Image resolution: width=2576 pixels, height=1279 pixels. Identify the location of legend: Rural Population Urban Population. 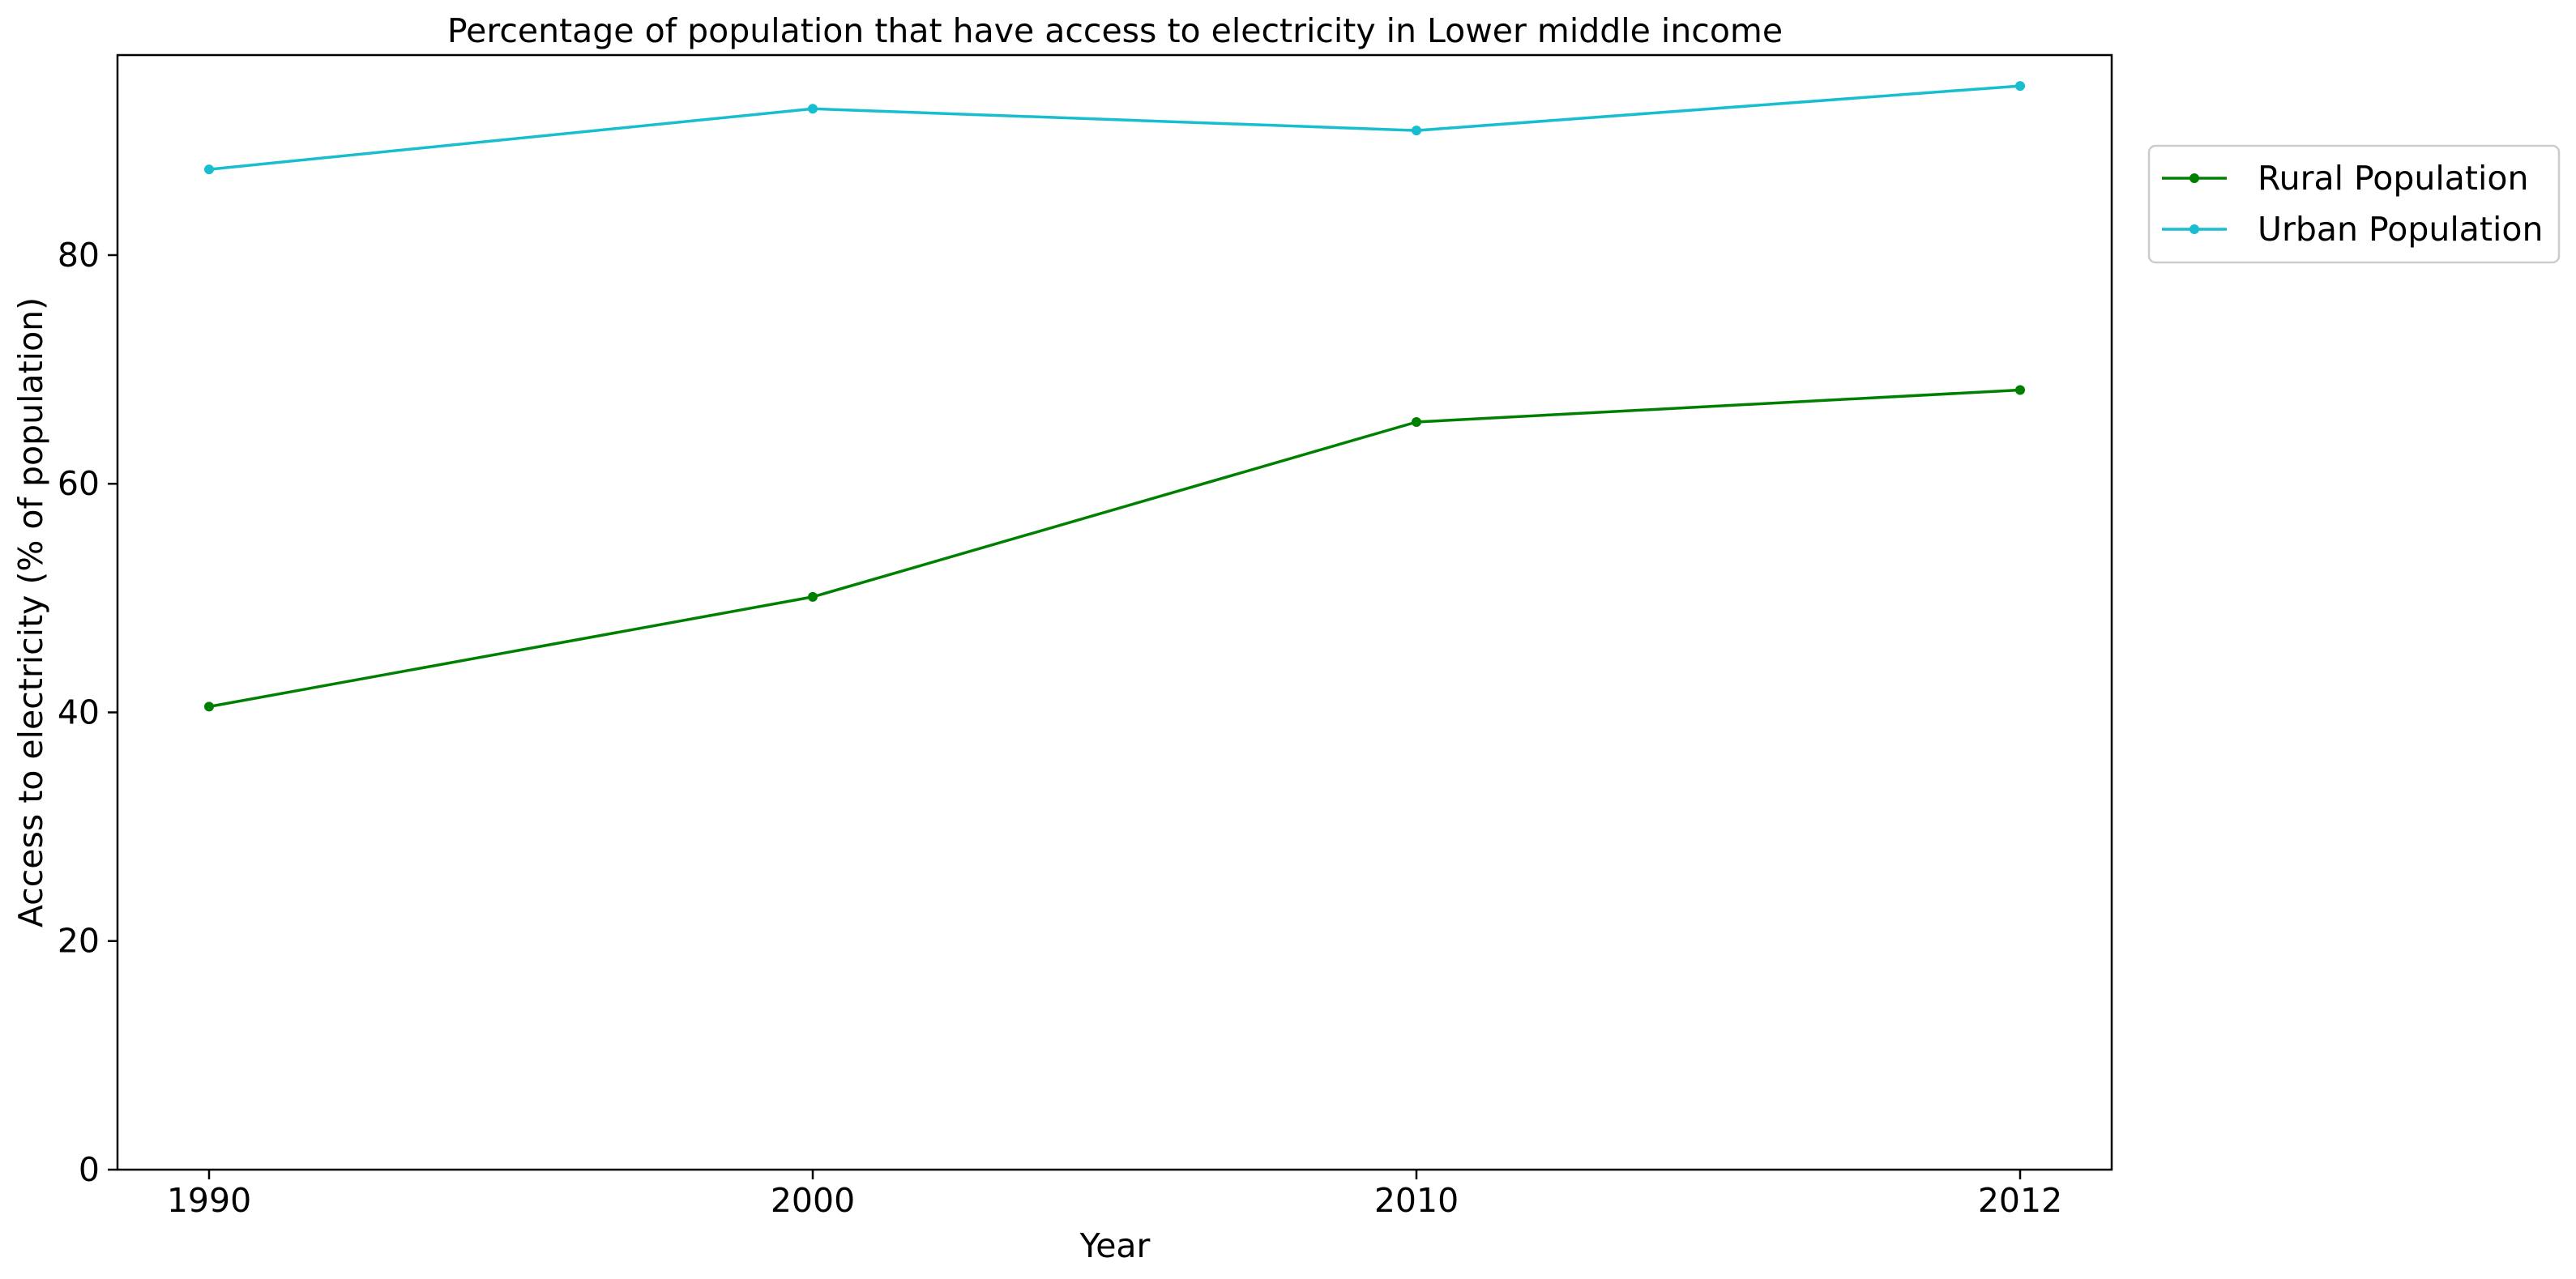
(2354, 204).